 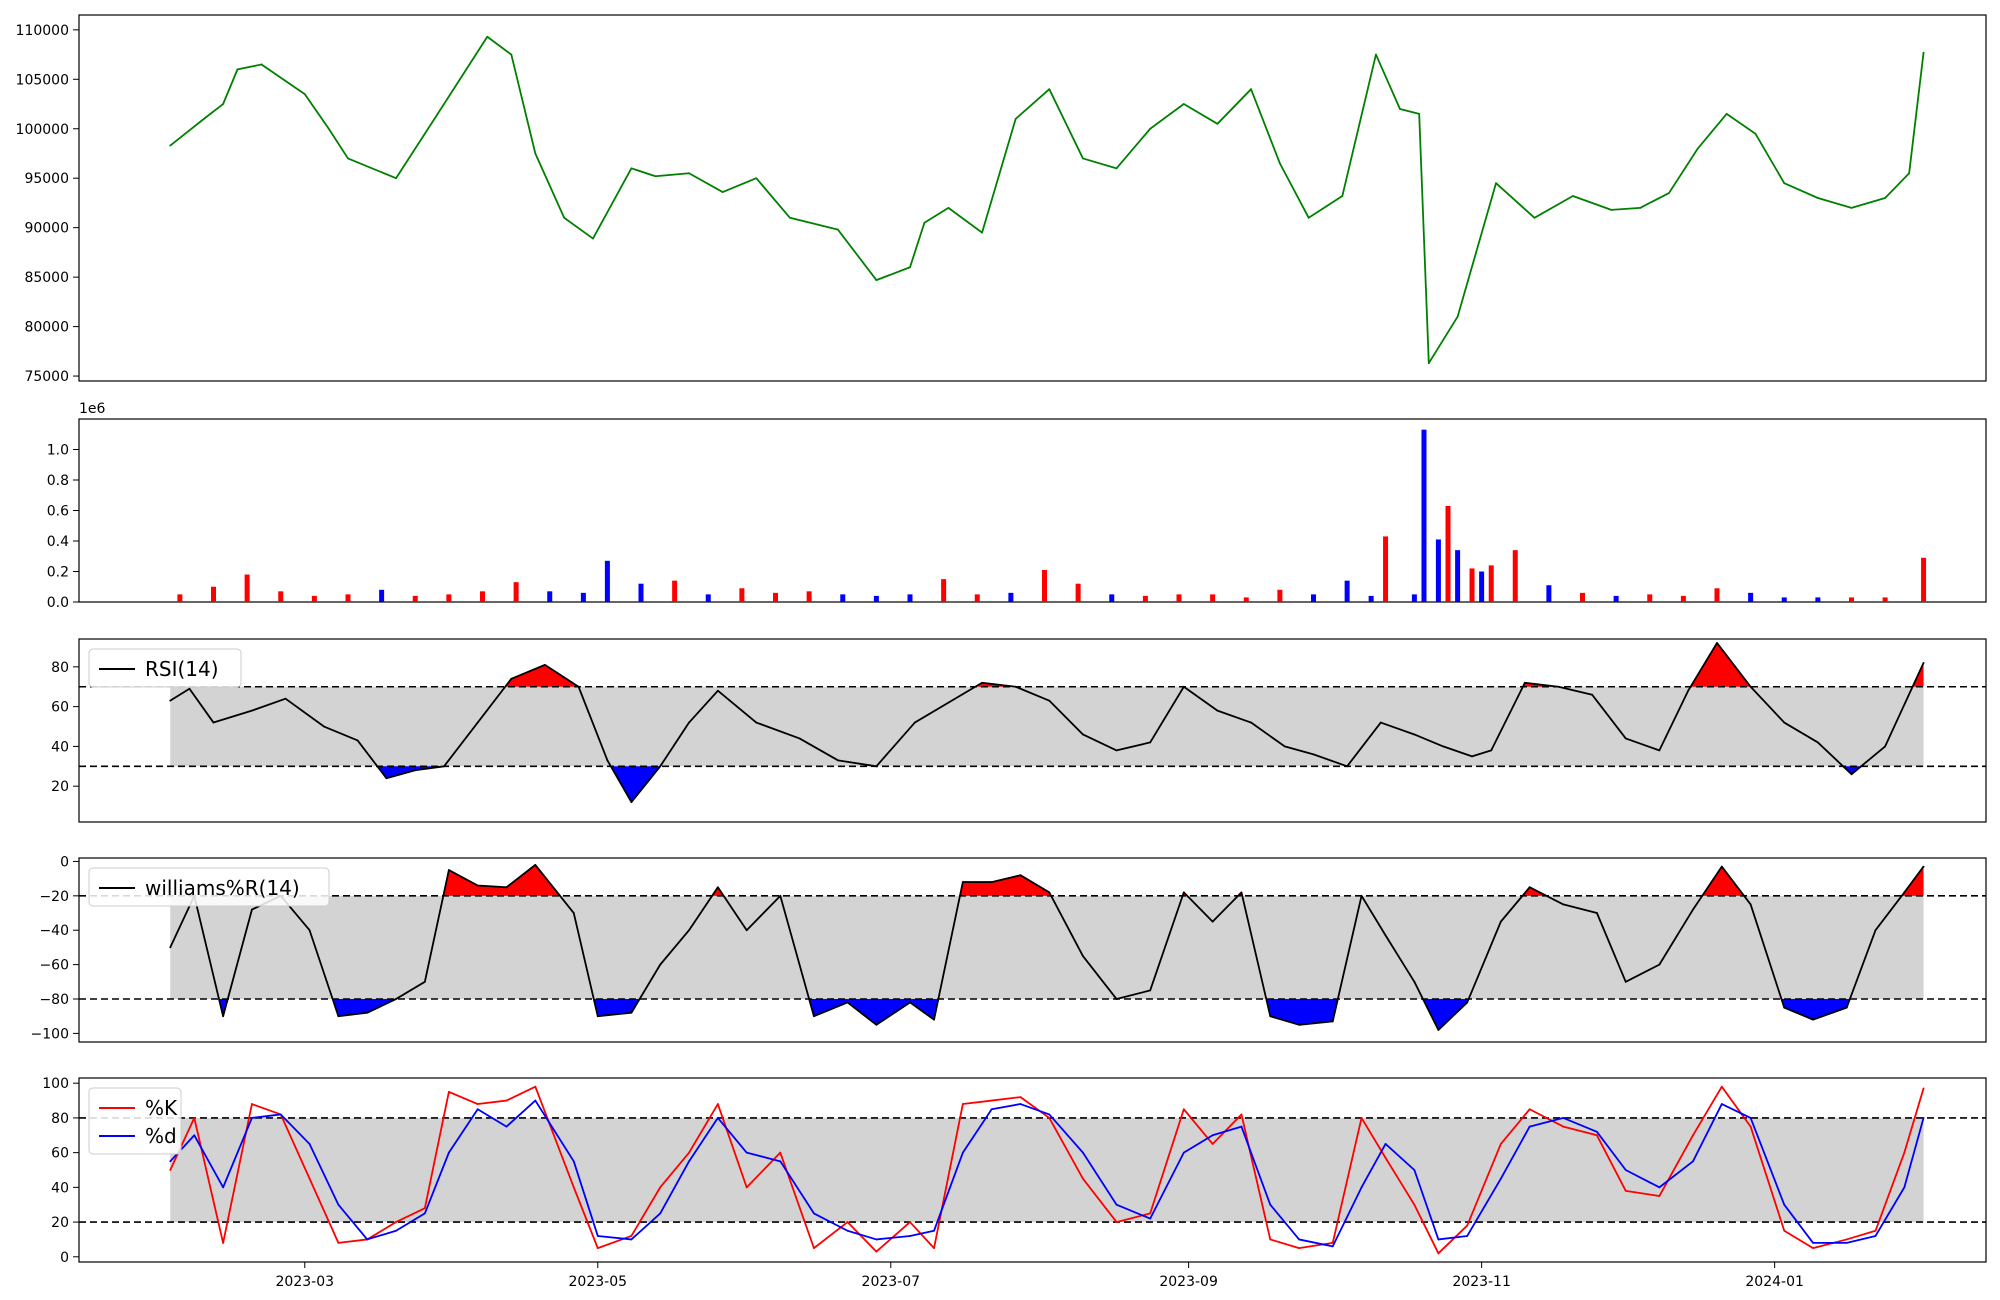 What do you see at coordinates (46, 377) in the screenshot?
I see `price-ytick-label: 75000` at bounding box center [46, 377].